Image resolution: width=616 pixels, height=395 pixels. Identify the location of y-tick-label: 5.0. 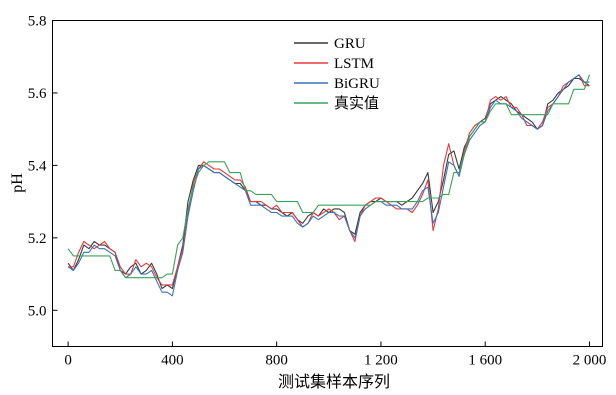
(37, 311).